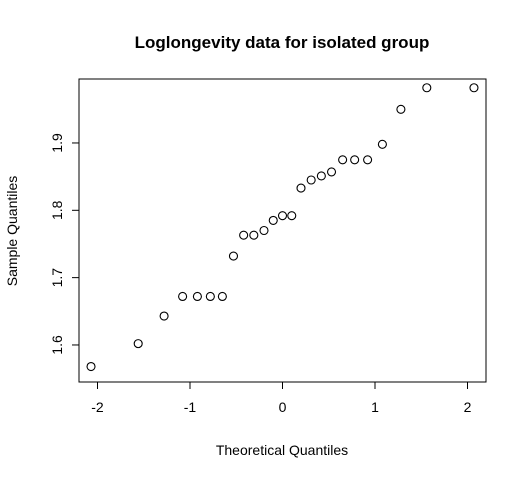  What do you see at coordinates (282, 42) in the screenshot?
I see `chart-title: Loglongevity data for isolated group` at bounding box center [282, 42].